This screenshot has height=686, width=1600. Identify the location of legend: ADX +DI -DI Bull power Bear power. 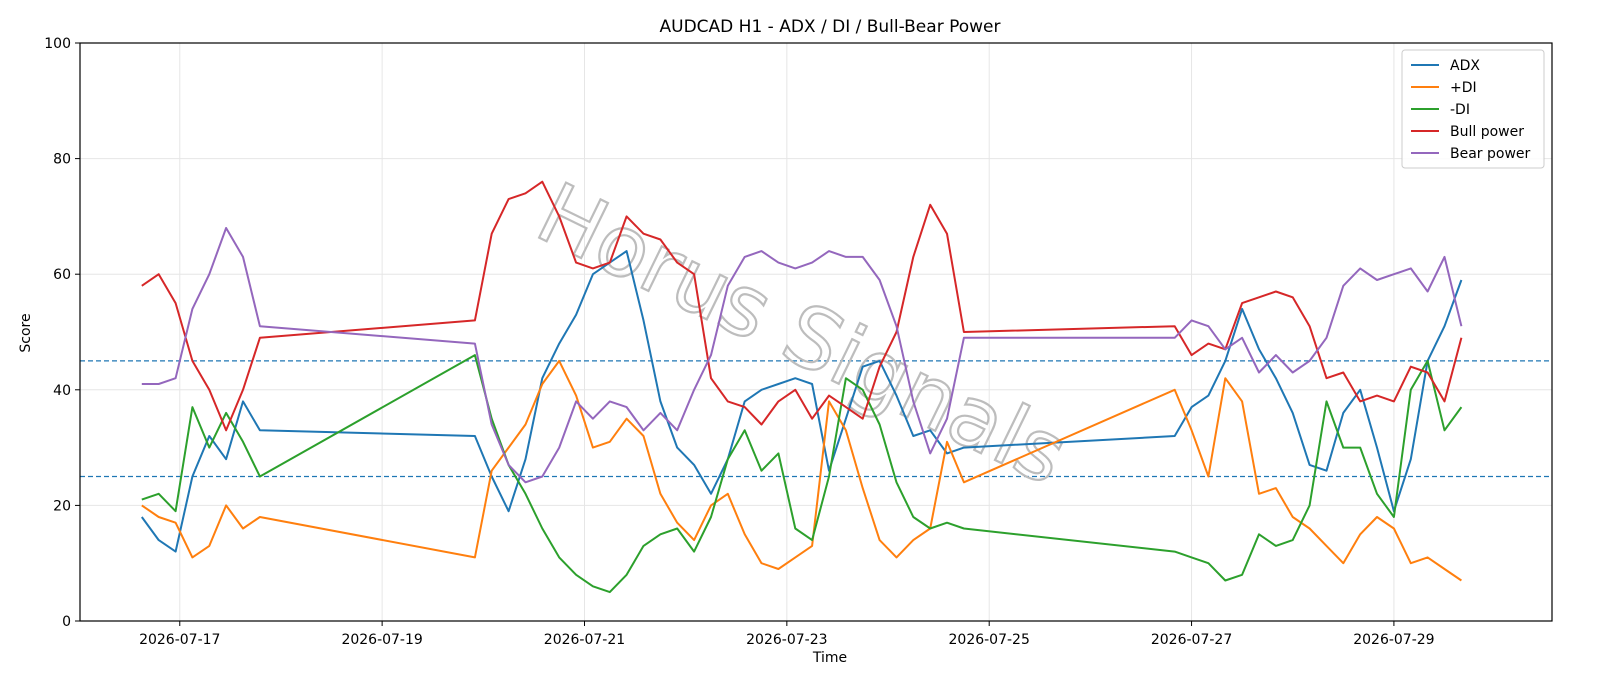
(1473, 109).